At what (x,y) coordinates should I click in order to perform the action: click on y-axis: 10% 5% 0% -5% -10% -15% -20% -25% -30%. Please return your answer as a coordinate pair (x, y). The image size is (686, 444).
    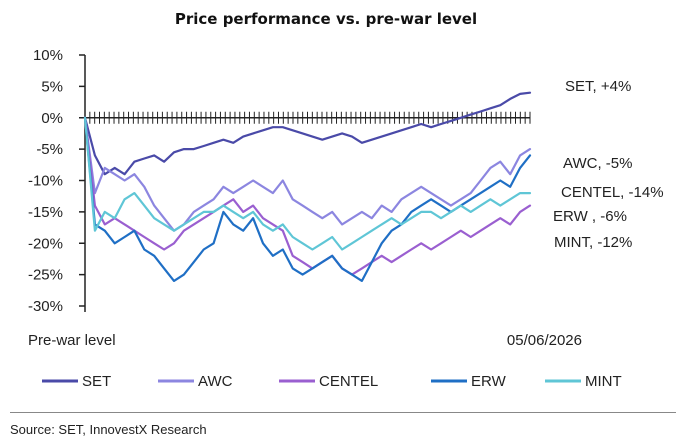
    Looking at the image, I should click on (57, 181).